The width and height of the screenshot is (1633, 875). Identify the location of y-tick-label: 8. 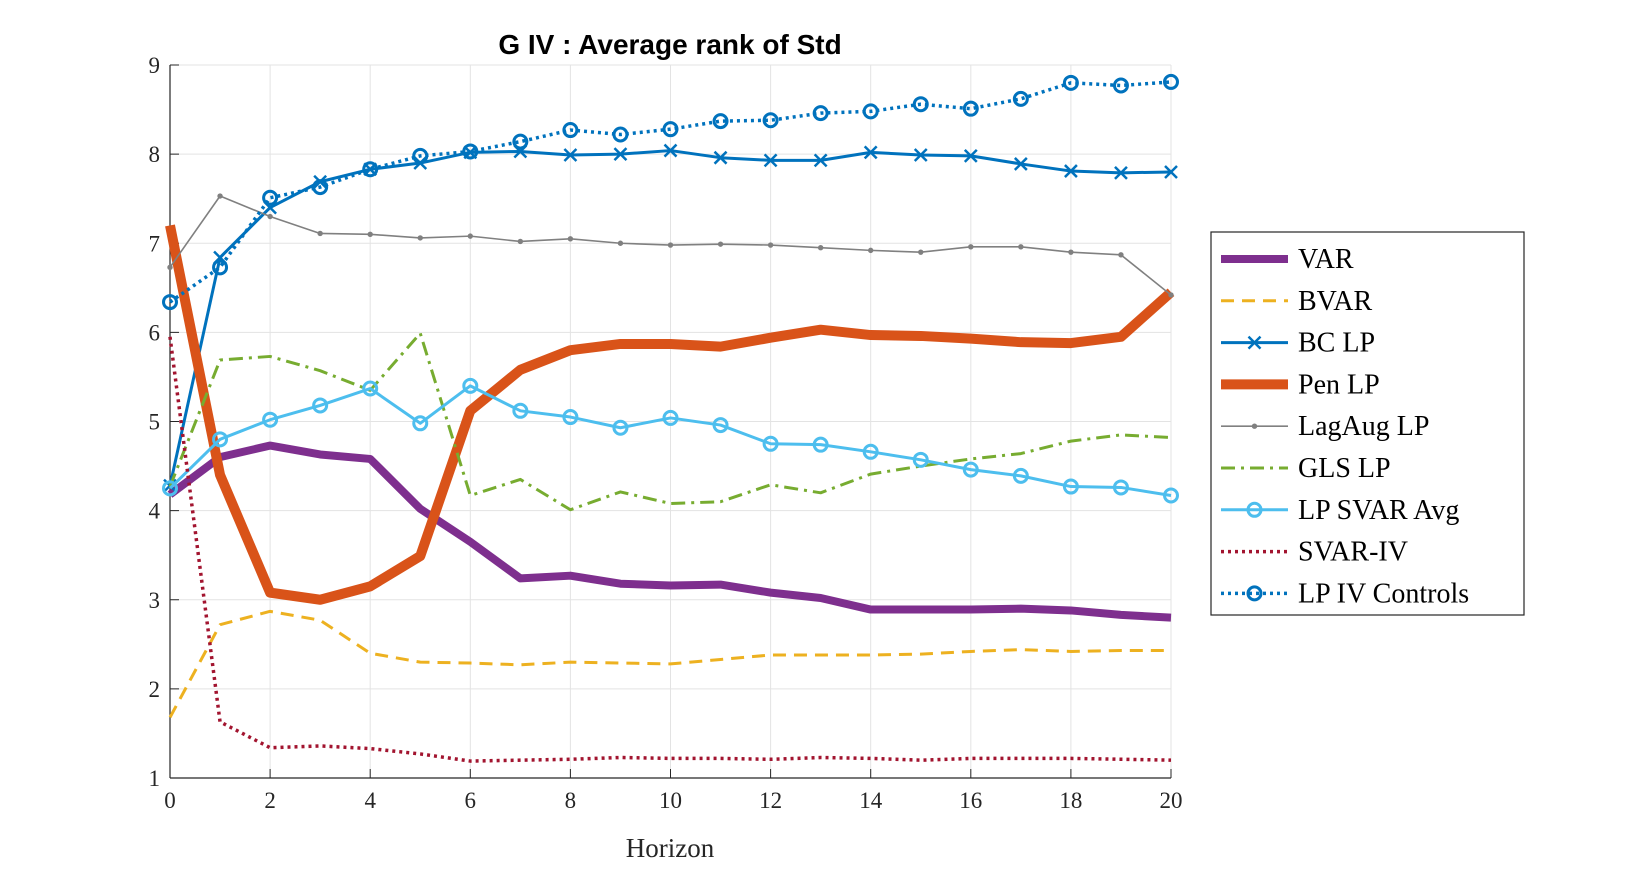
(155, 154).